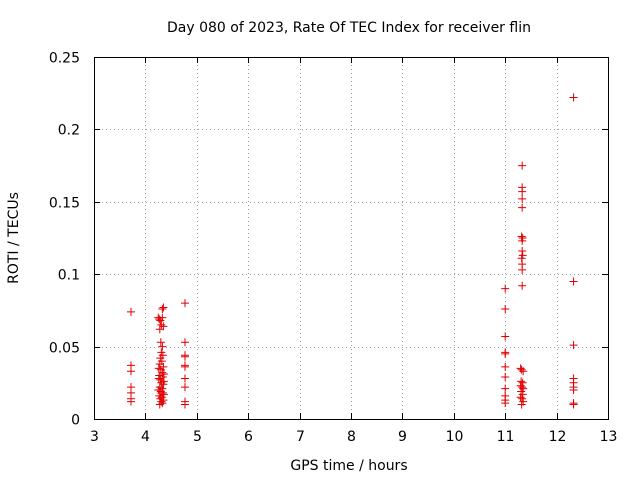  I want to click on x-tick-label: 10, so click(455, 437).